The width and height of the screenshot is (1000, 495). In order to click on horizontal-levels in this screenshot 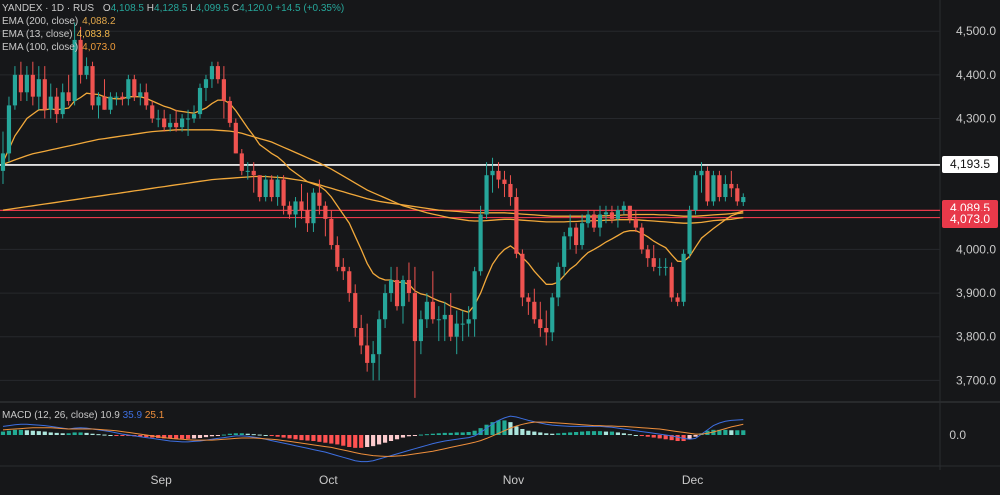, I will do `click(470, 191)`.